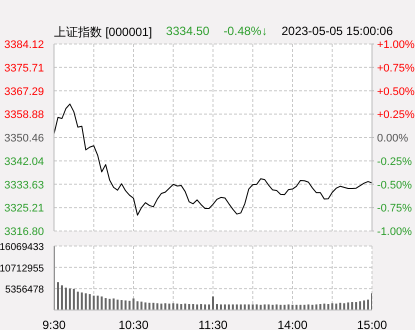 The width and height of the screenshot is (415, 330). Describe the element at coordinates (394, 162) in the screenshot. I see `y2-tick-label: -0.25%` at that location.